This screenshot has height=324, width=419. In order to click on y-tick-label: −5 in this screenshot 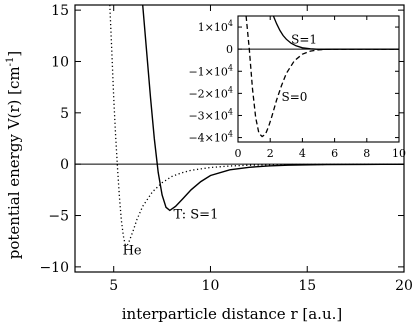, I will do `click(58, 217)`.